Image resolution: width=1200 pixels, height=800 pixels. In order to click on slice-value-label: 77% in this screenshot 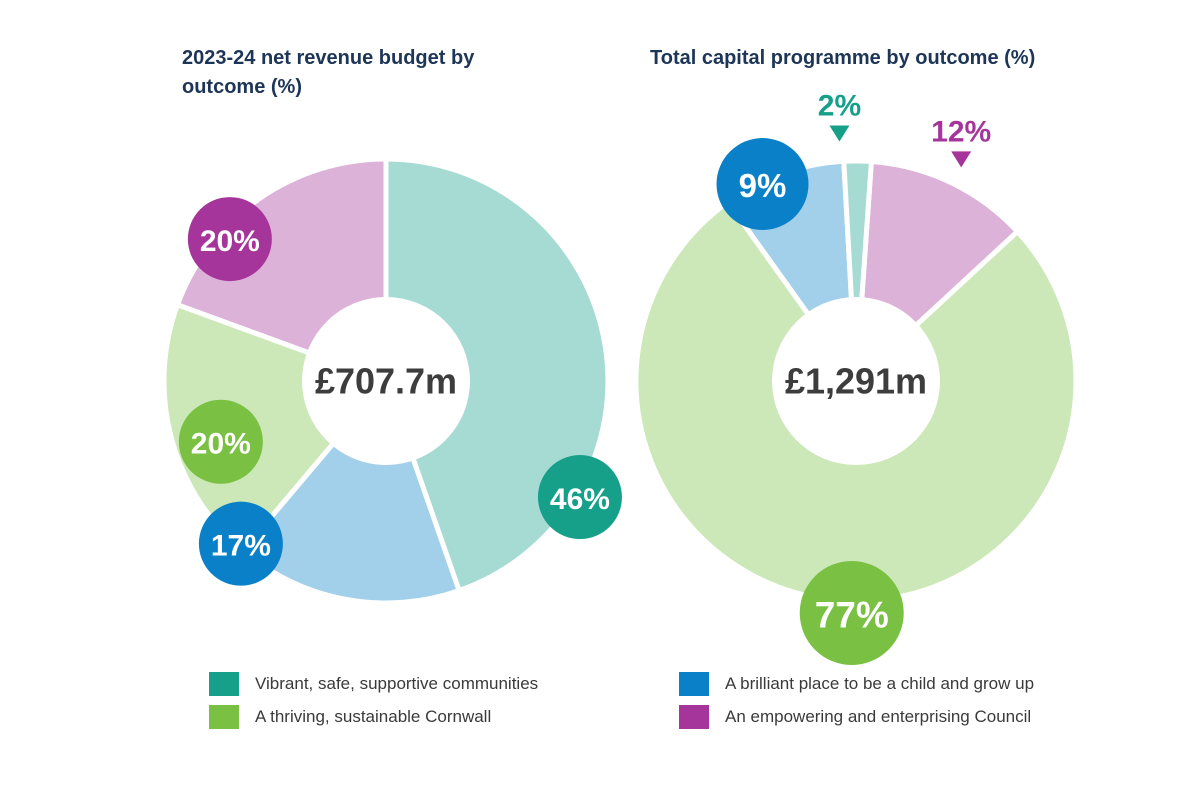, I will do `click(852, 615)`.